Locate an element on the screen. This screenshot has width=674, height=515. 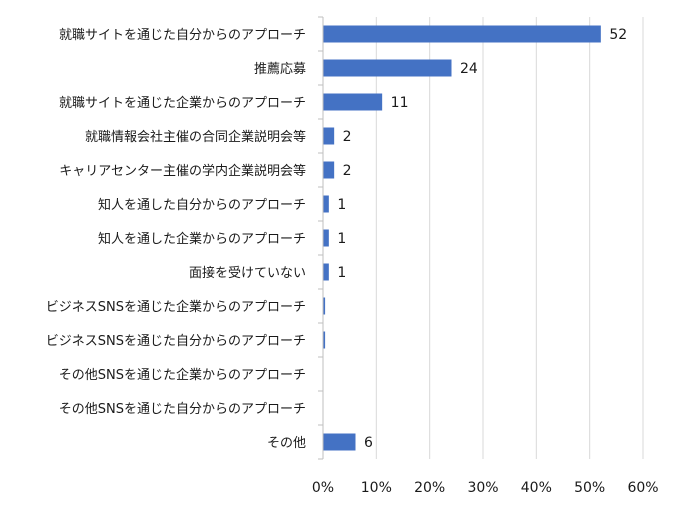
category-label: ビジネスSNSを通じた企業からのアプローチ is located at coordinates (176, 307).